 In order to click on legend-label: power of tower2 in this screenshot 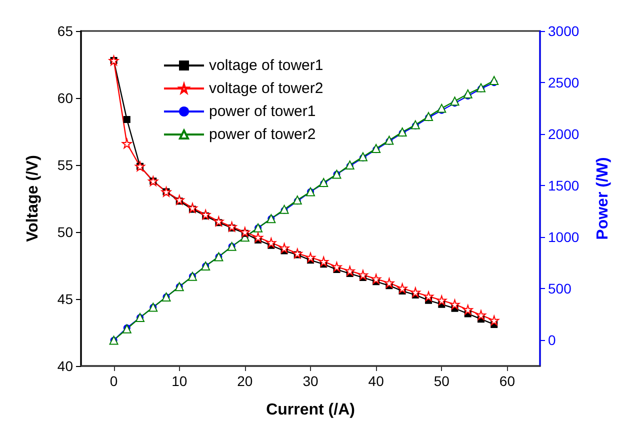, I will do `click(262, 134)`.